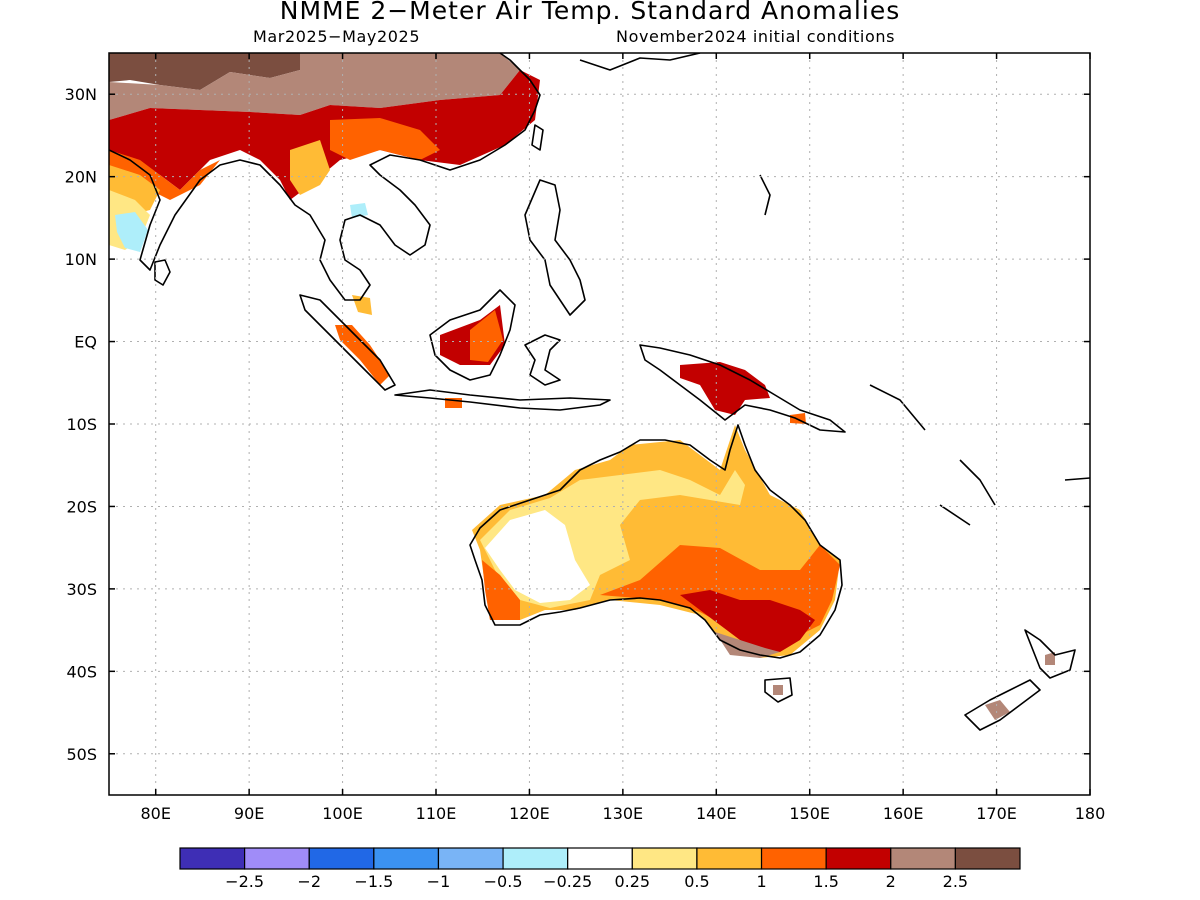 Image resolution: width=1200 pixels, height=900 pixels. I want to click on lat-label: 20S, so click(81, 506).